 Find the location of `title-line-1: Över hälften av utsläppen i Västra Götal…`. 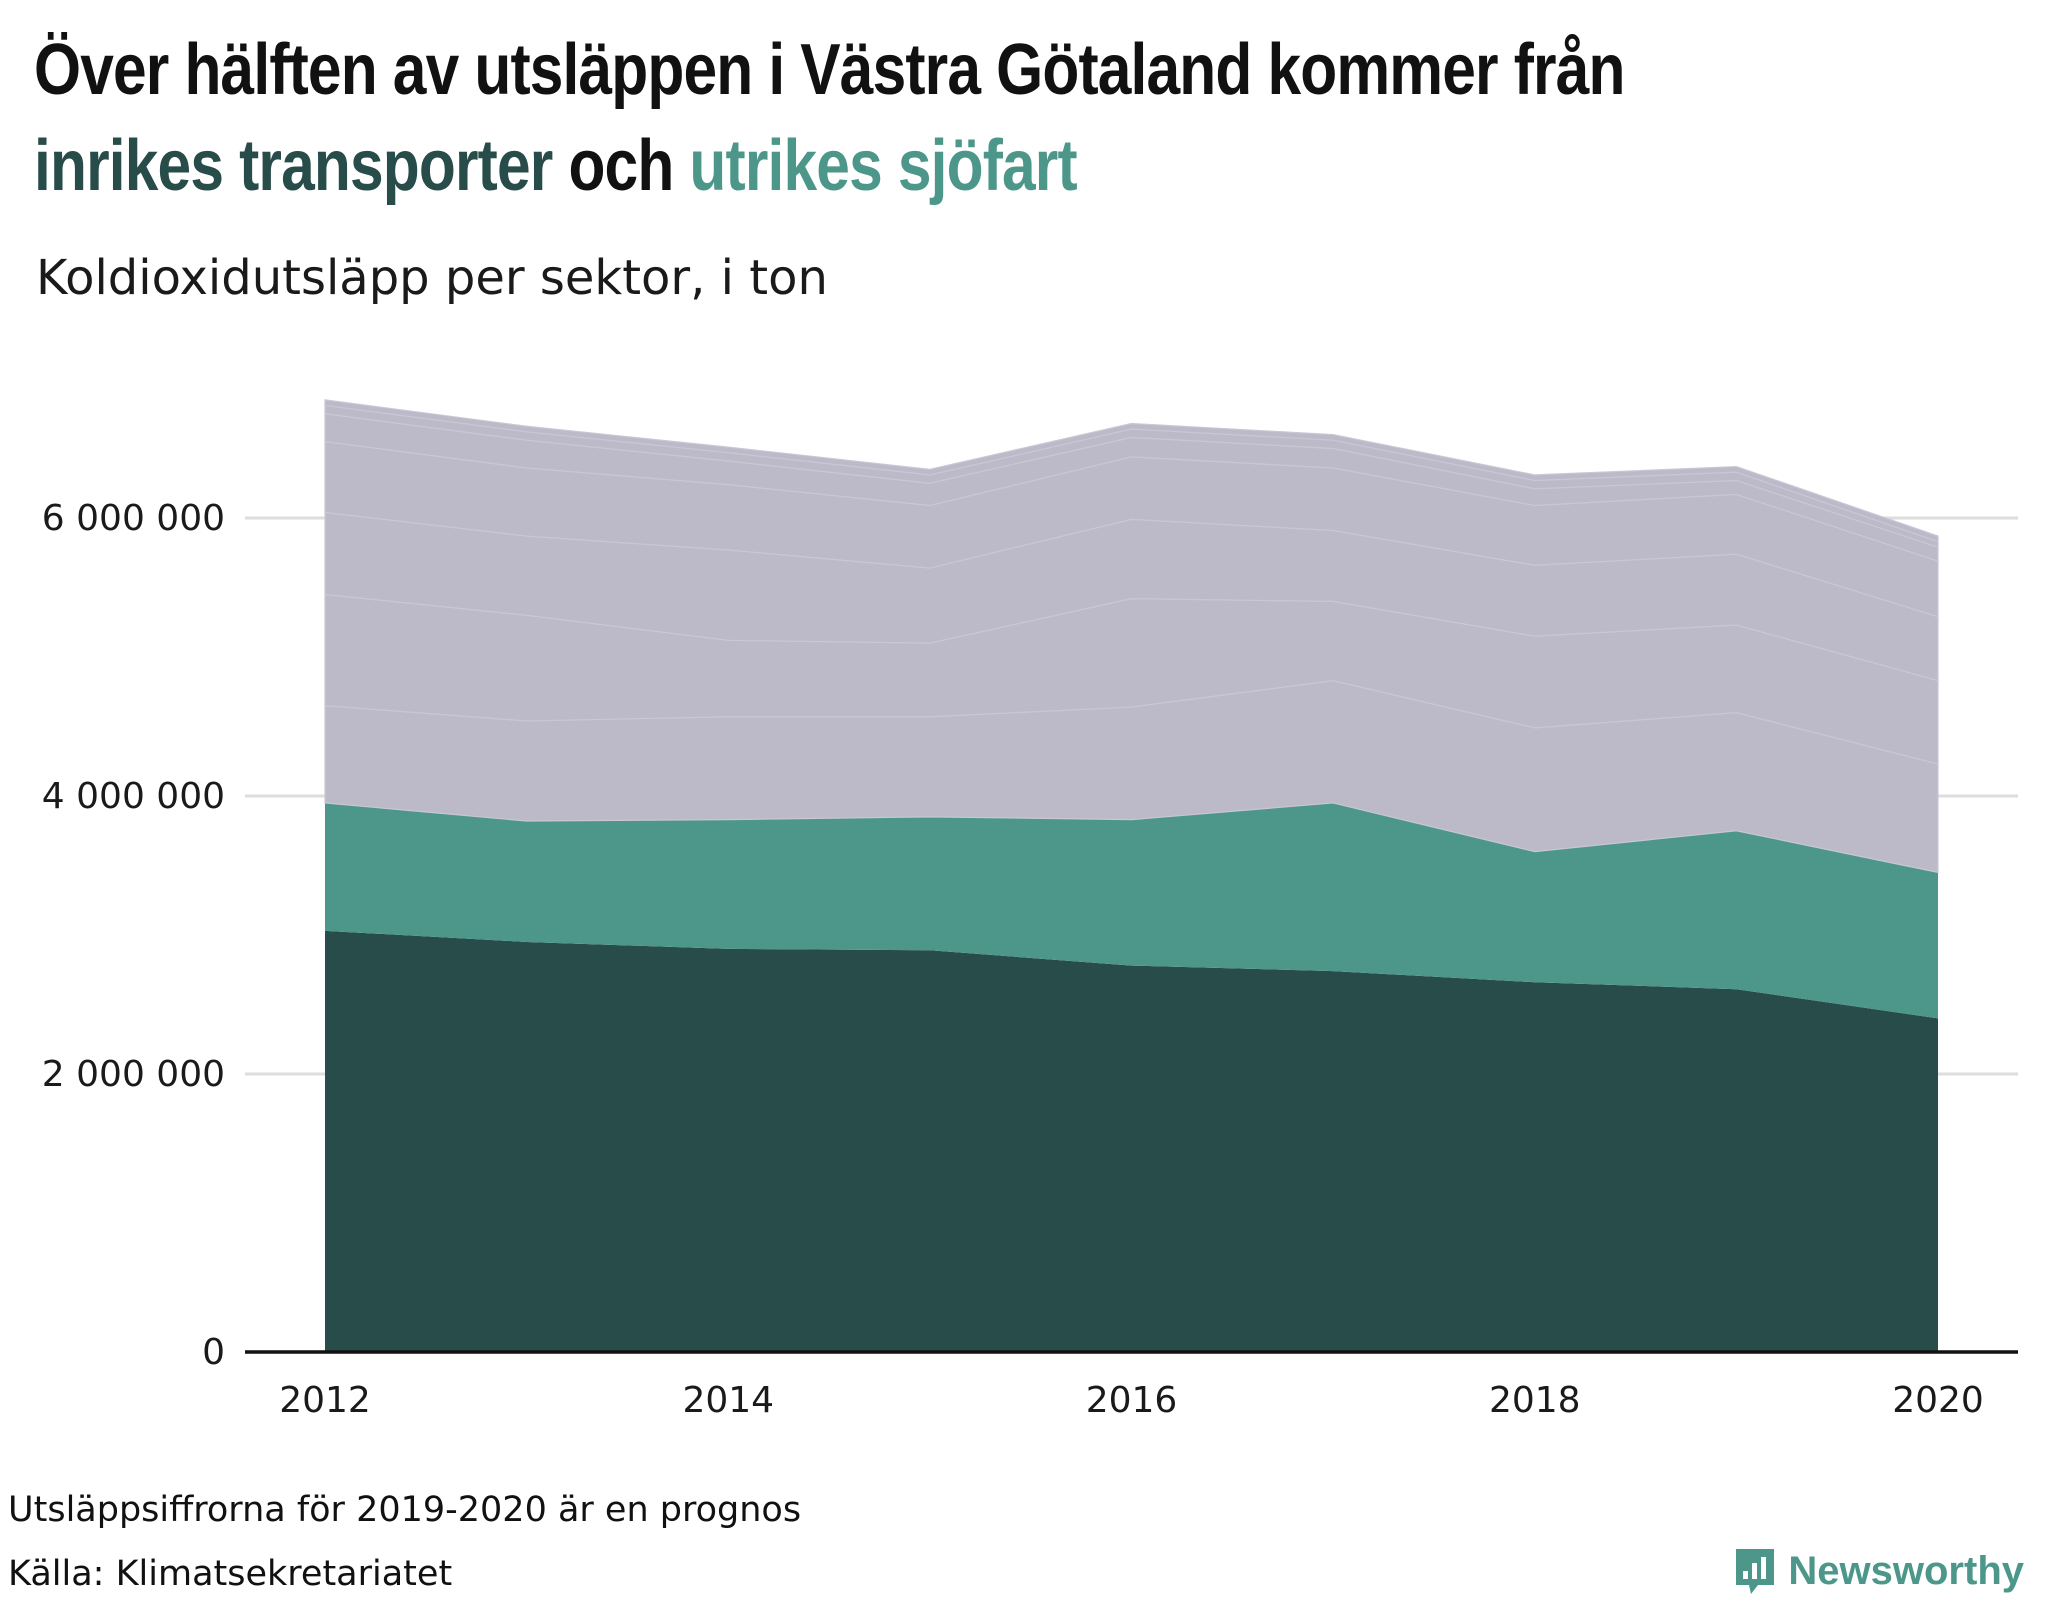

title-line-1: Över hälften av utsläppen i Västra Götal… is located at coordinates (829, 70).